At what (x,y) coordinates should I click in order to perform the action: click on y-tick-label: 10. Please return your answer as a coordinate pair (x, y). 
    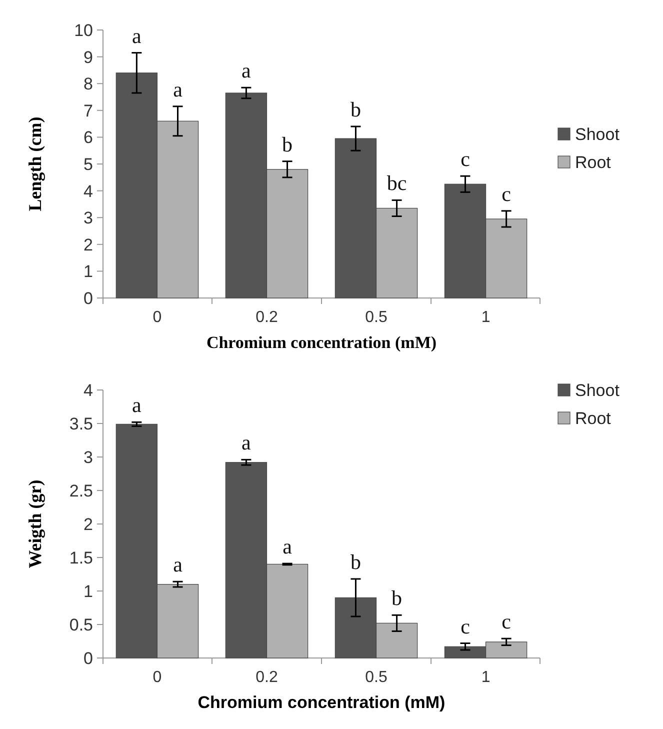
    Looking at the image, I should click on (83, 30).